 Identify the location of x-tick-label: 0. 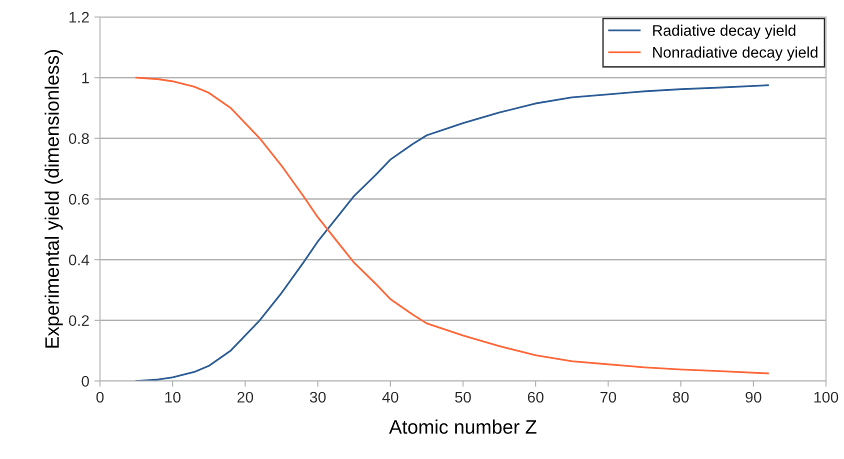
(100, 397).